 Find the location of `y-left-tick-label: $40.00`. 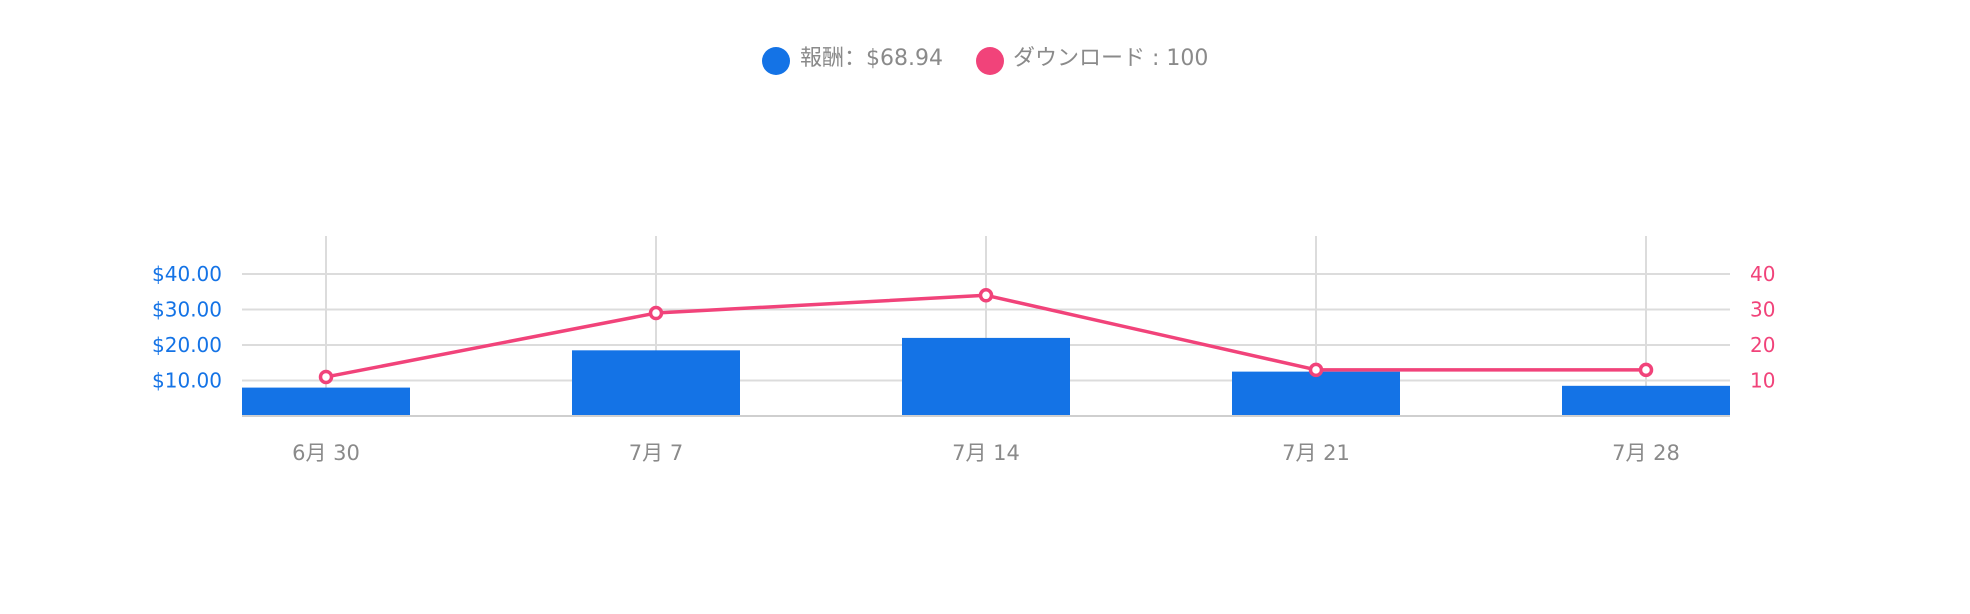

y-left-tick-label: $40.00 is located at coordinates (187, 274).